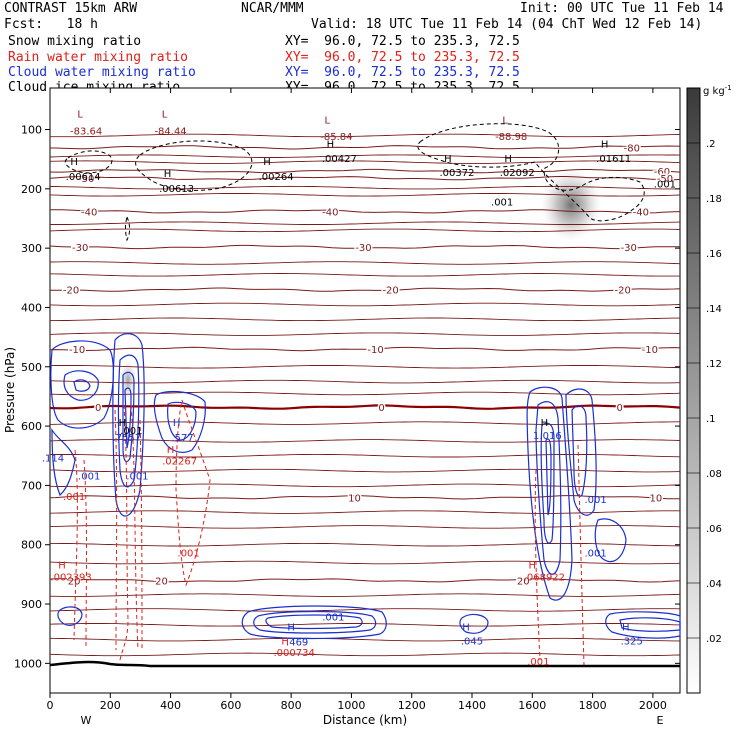 The image size is (740, 740). Describe the element at coordinates (71, 8) in the screenshot. I see `model-title: CONTRAST 15km ARW` at that location.